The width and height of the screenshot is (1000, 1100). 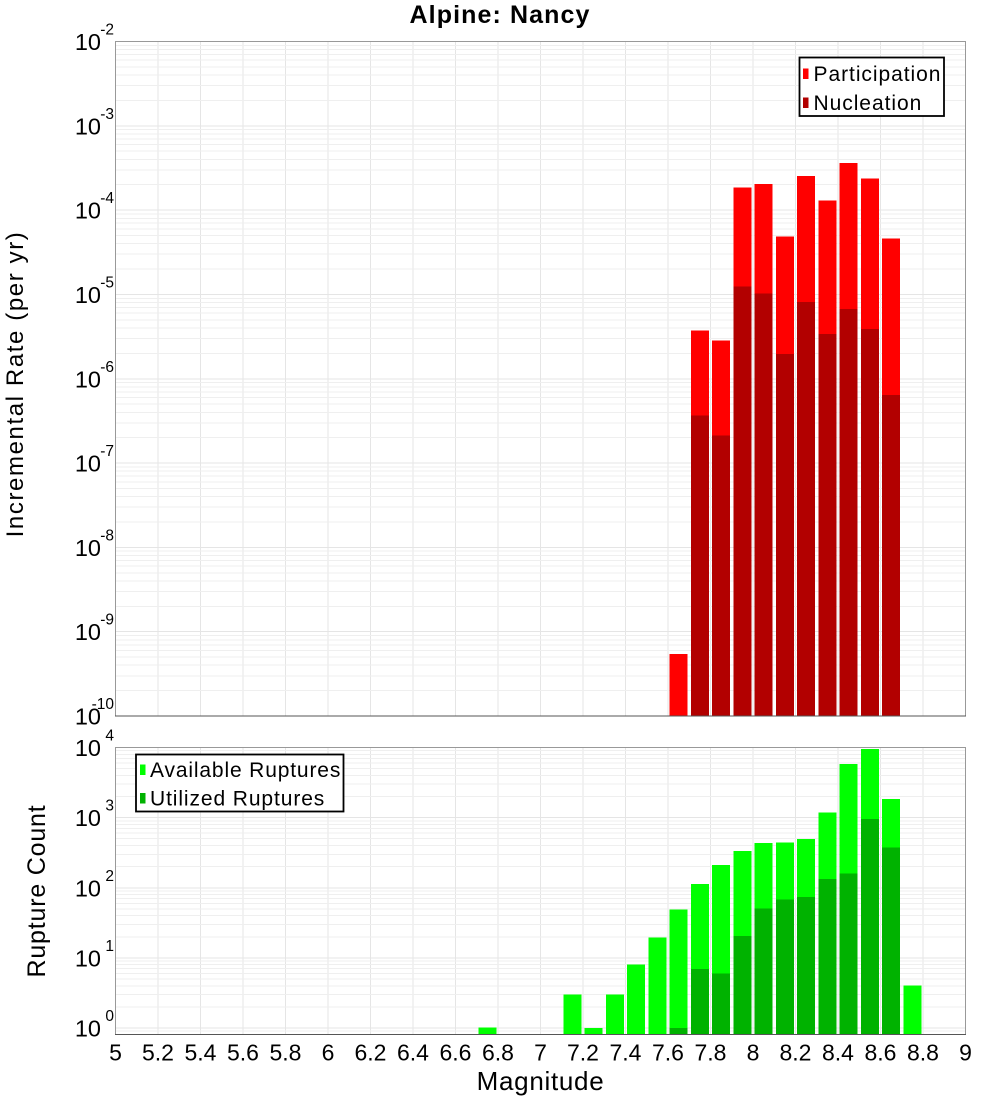 What do you see at coordinates (107, 30) in the screenshot?
I see `svg-text: -2` at bounding box center [107, 30].